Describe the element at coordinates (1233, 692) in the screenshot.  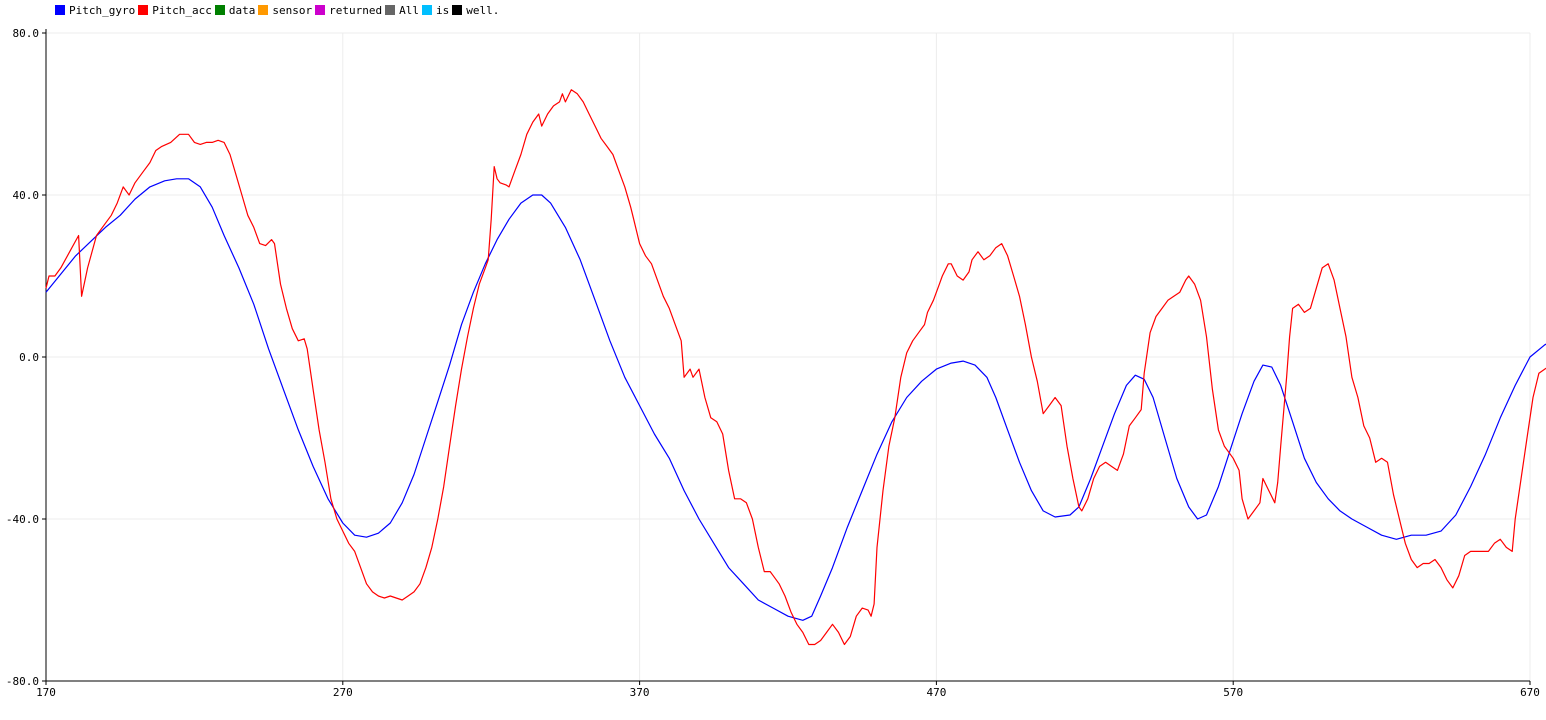
I see `x-tick-label: 570` at that location.